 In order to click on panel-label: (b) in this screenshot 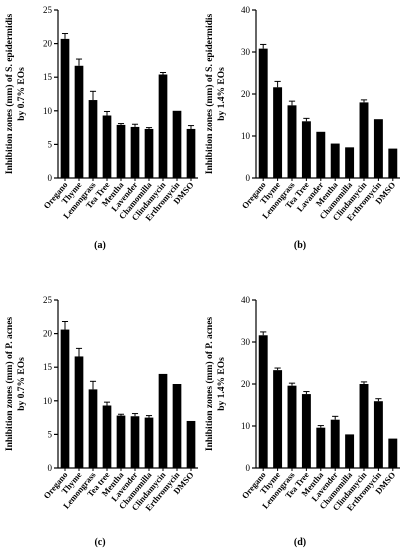, I will do `click(300, 245)`.